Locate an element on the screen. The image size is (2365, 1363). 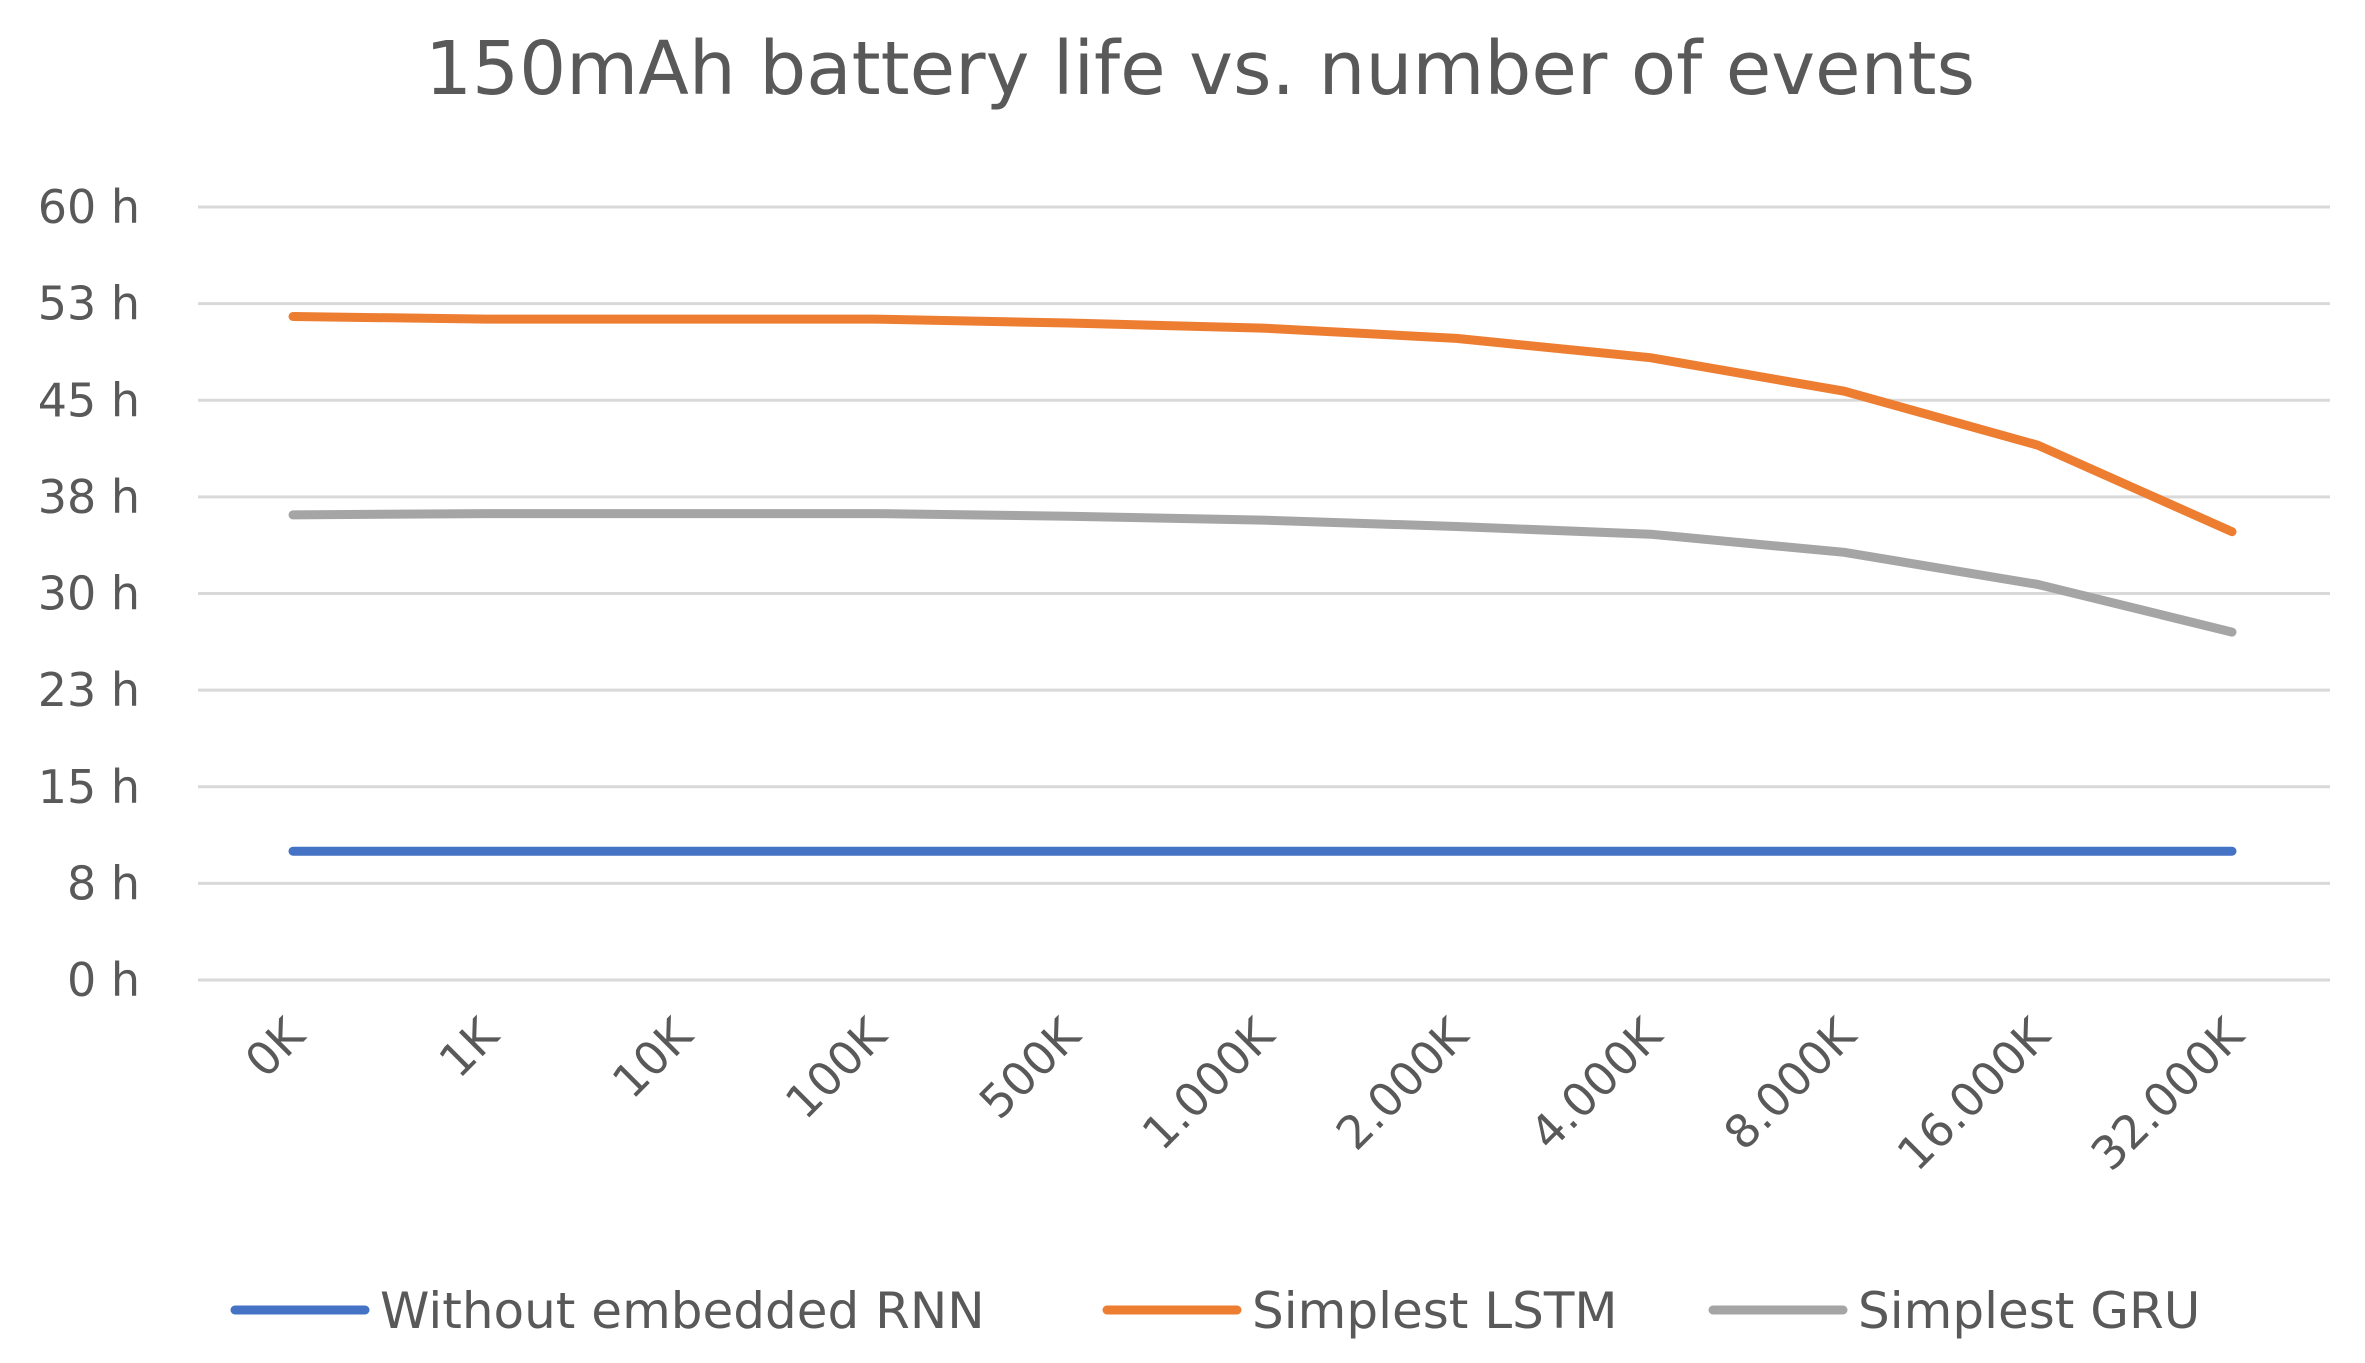
legend-label: Simplest GRU is located at coordinates (2029, 1311).